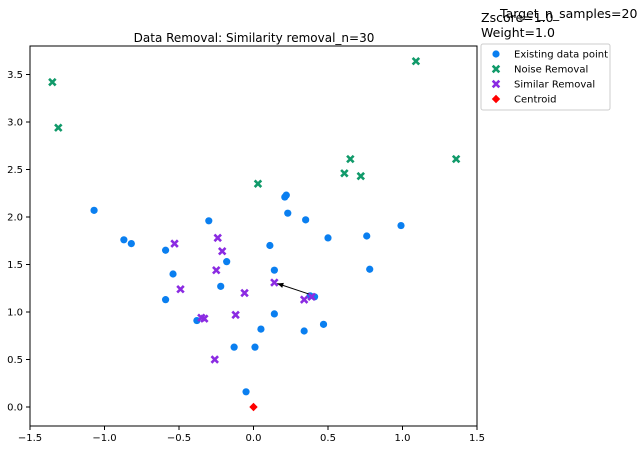 This screenshot has height=452, width=641. Describe the element at coordinates (403, 438) in the screenshot. I see `x-tick-label: 1.0` at that location.